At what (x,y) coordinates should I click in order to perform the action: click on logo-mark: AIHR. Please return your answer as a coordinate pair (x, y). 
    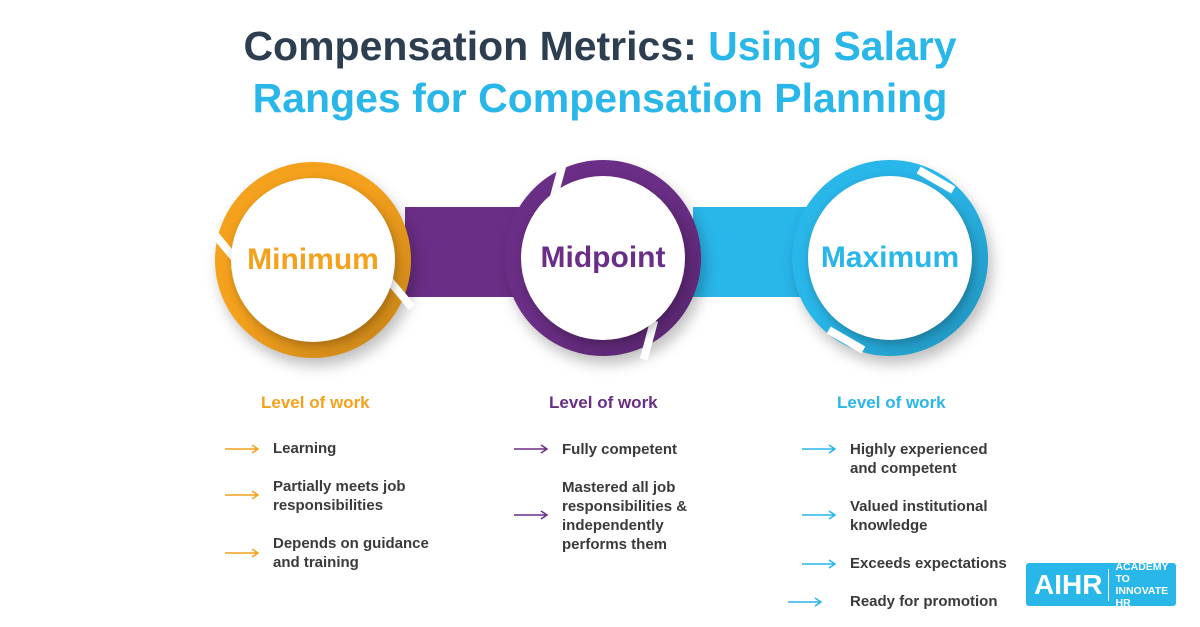
    Looking at the image, I should click on (1068, 584).